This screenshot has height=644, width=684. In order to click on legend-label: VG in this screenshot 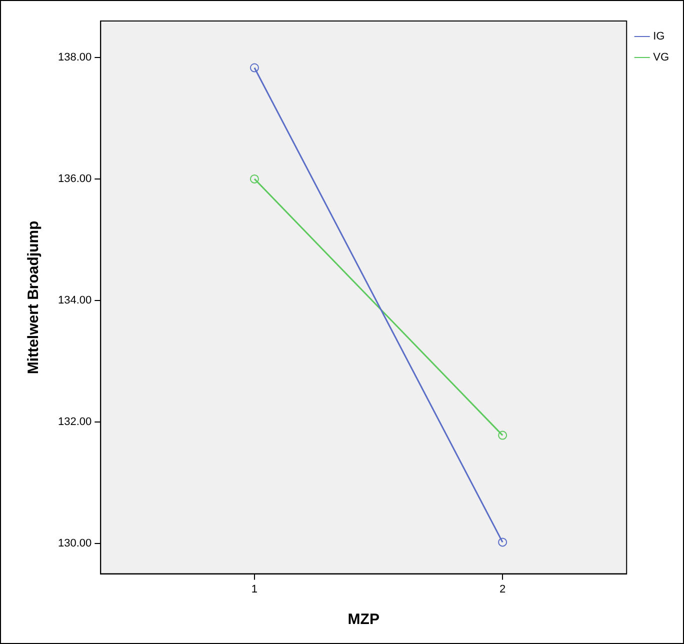, I will do `click(661, 58)`.